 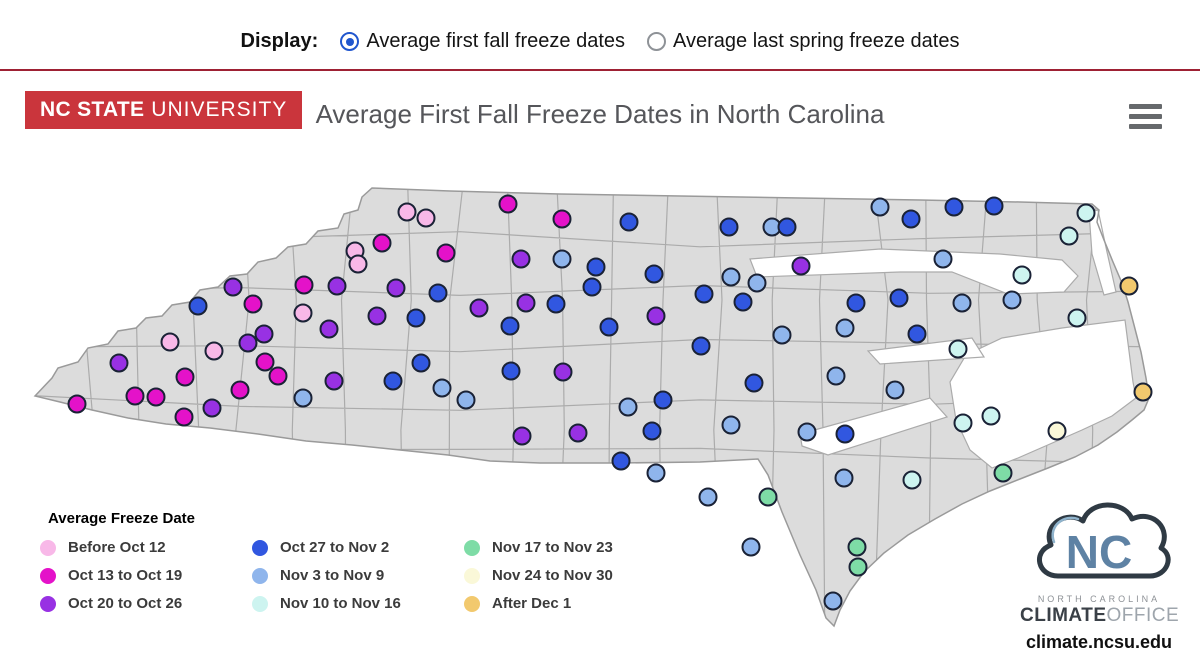 I want to click on hamburger-menu-icon, so click(x=1145, y=116).